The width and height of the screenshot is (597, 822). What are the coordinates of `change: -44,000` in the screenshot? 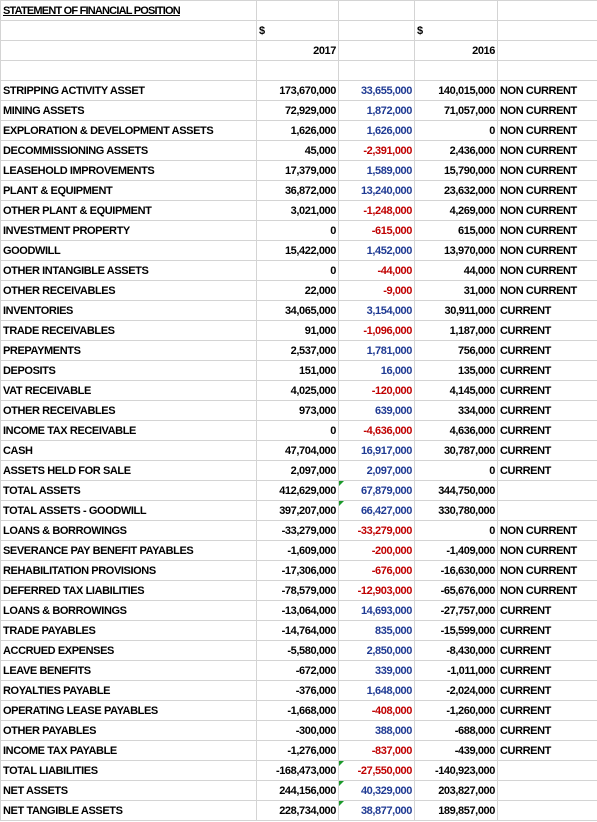 It's located at (376, 270).